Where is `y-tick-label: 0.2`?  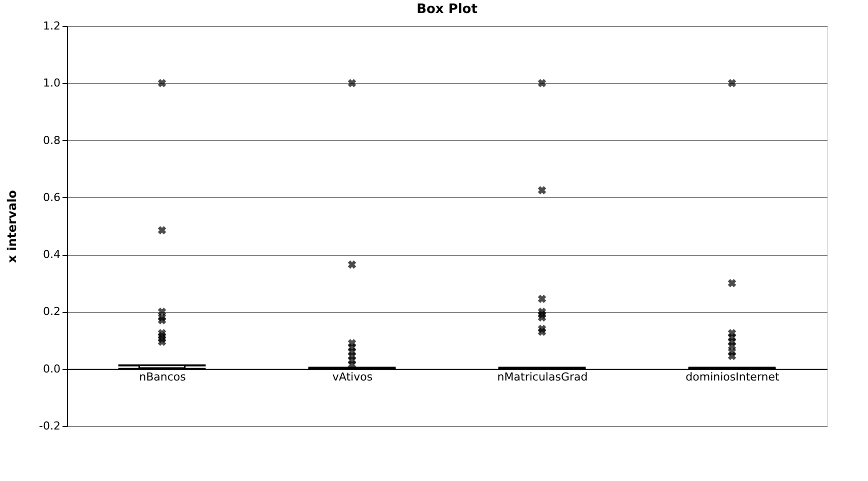 y-tick-label: 0.2 is located at coordinates (51, 311).